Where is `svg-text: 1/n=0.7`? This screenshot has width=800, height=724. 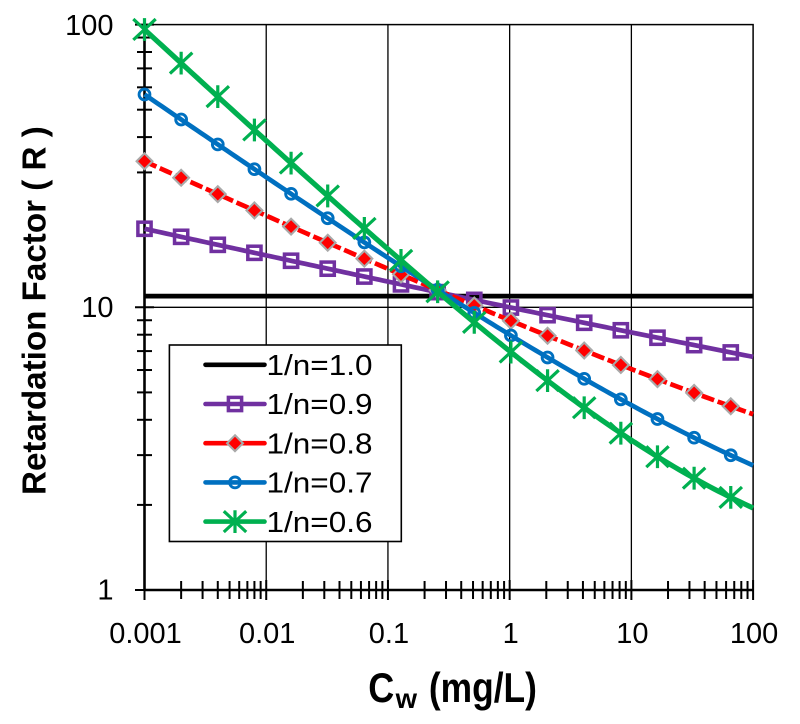
svg-text: 1/n=0.7 is located at coordinates (320, 484).